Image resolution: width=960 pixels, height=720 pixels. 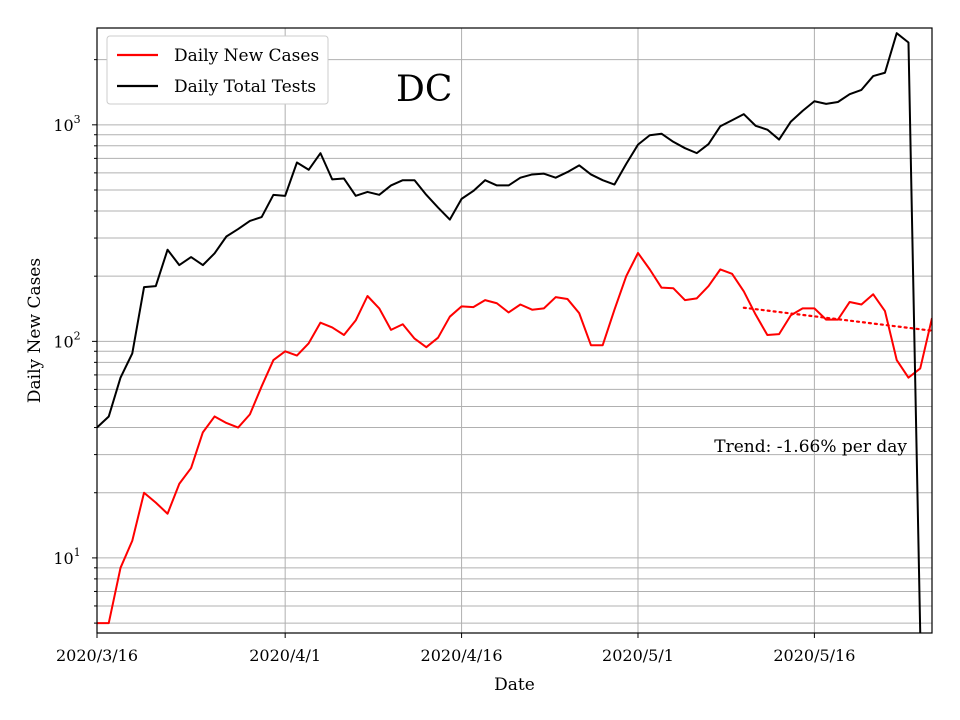 What do you see at coordinates (810, 447) in the screenshot?
I see `trend-annotation: Trend: -1.66% per day` at bounding box center [810, 447].